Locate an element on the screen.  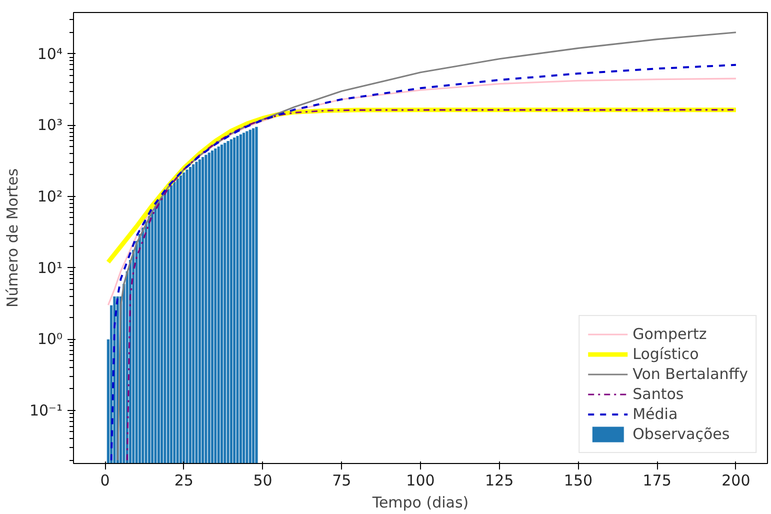
y-tick-label: 10¹ is located at coordinates (50, 267).